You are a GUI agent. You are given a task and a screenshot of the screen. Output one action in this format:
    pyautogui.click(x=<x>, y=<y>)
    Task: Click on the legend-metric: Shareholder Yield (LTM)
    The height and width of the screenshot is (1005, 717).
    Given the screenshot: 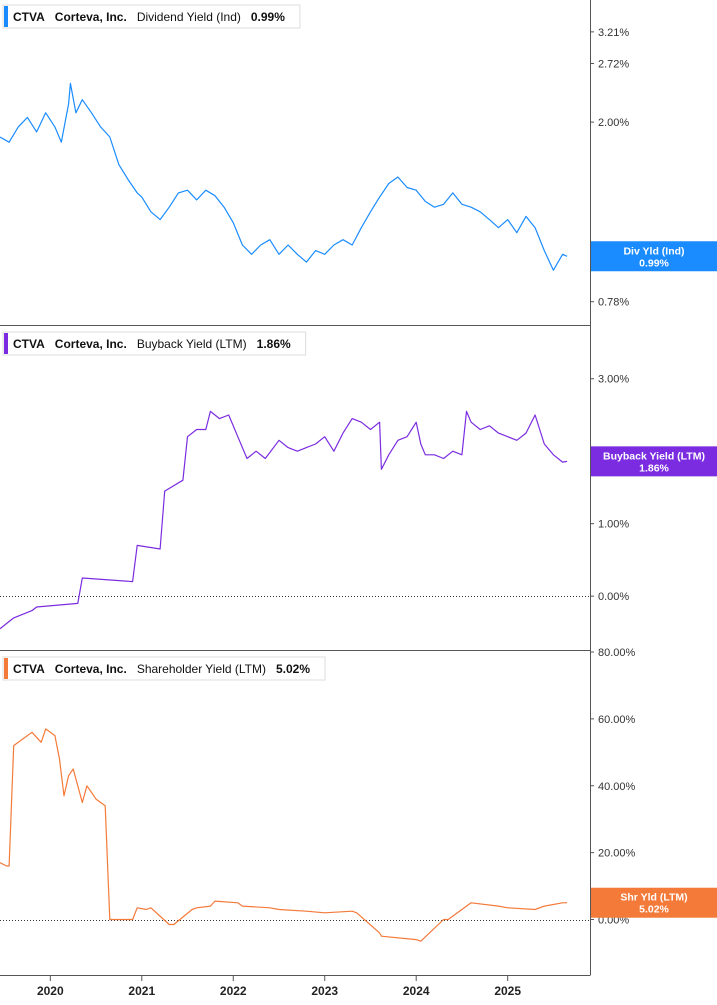 What is the action you would take?
    pyautogui.click(x=201, y=669)
    